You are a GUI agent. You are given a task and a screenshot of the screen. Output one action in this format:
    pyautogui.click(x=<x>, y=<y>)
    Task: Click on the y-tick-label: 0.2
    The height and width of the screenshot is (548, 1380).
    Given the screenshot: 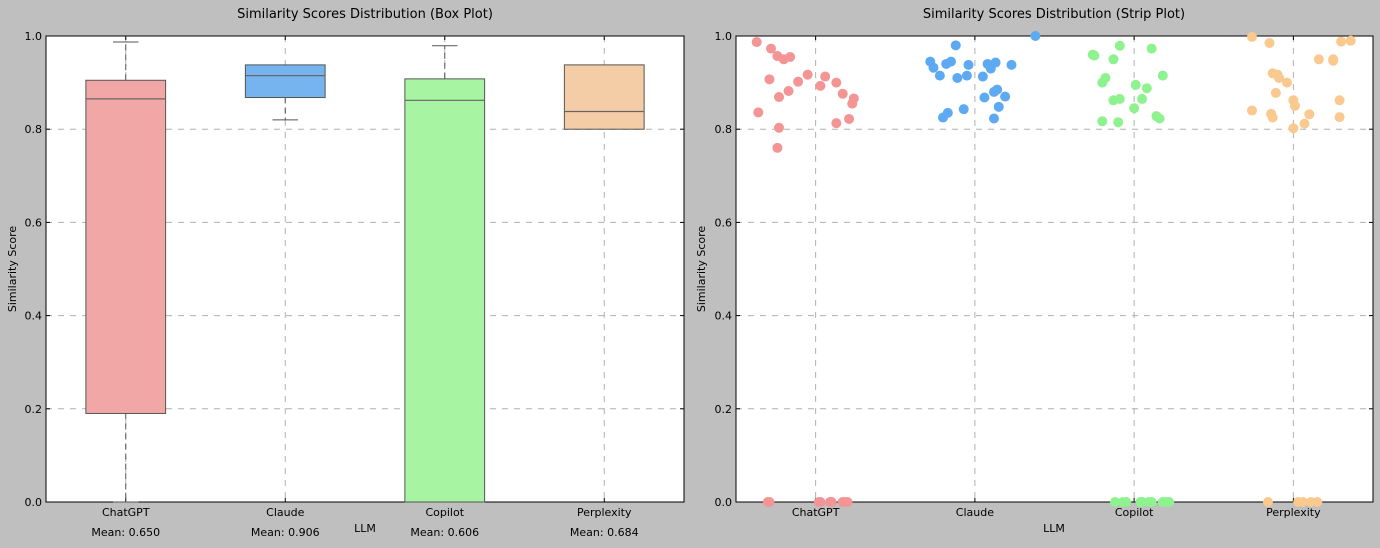 What is the action you would take?
    pyautogui.click(x=724, y=409)
    